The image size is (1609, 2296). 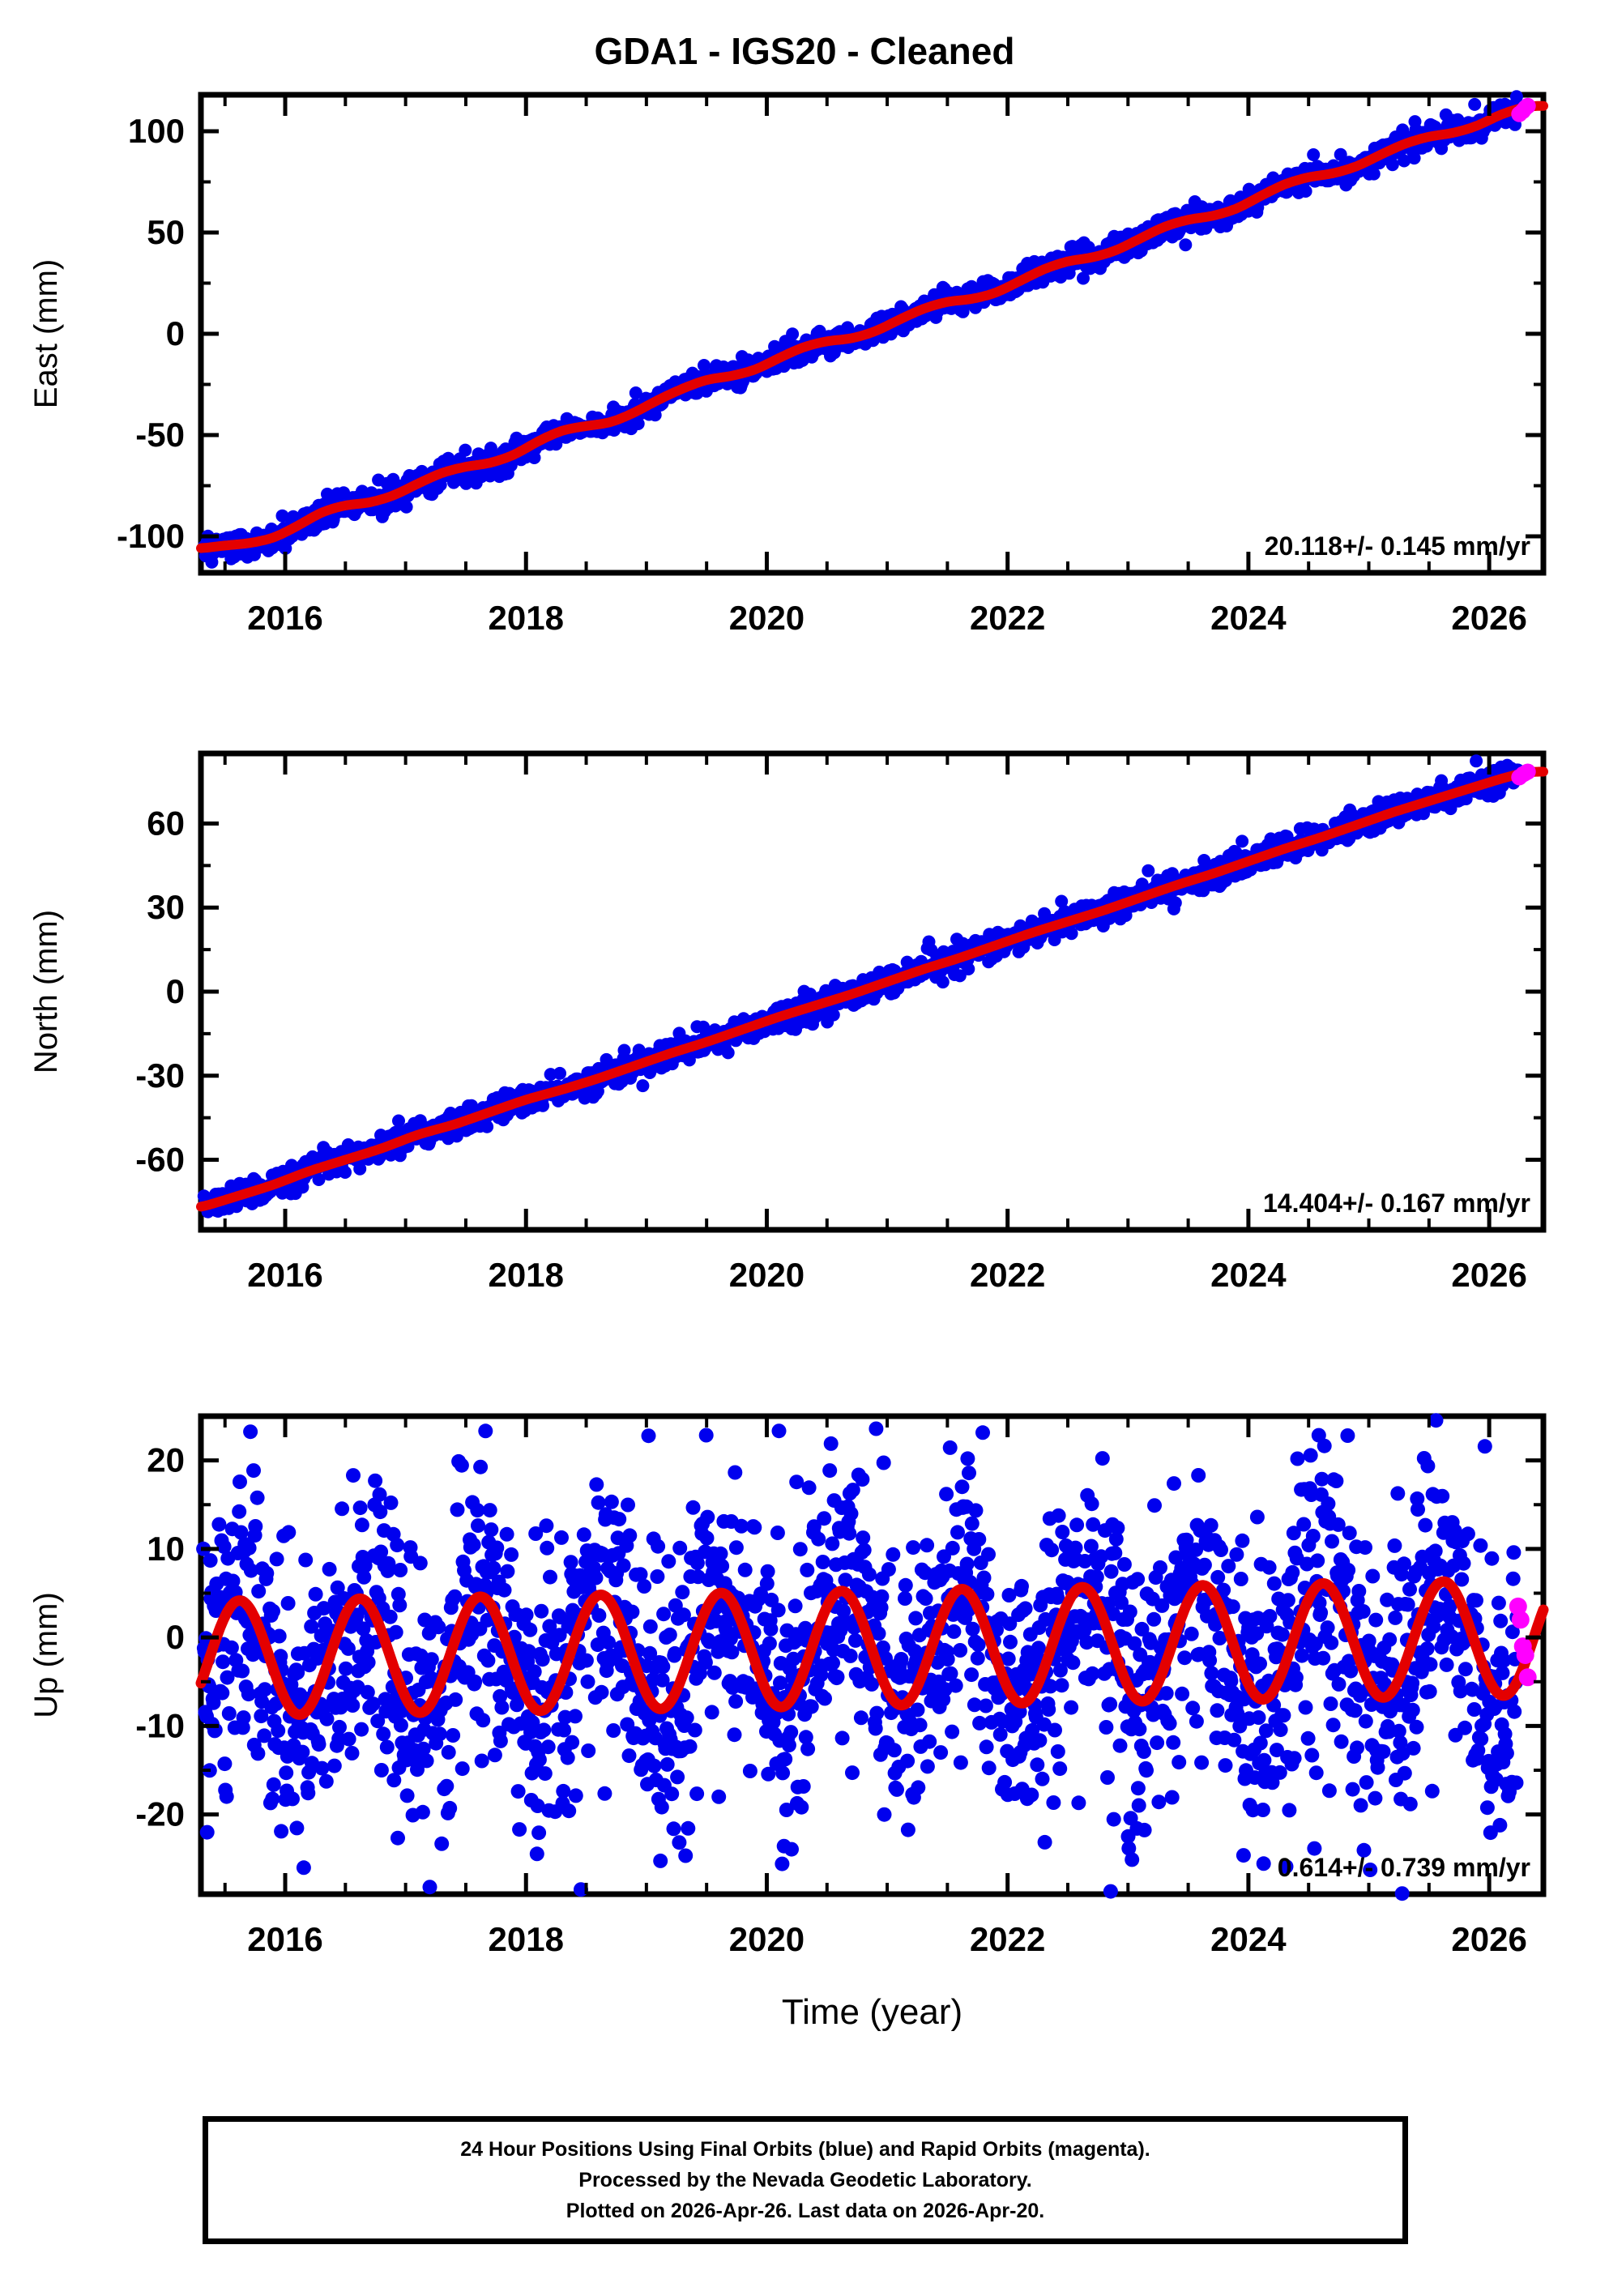 What do you see at coordinates (175, 333) in the screenshot?
I see `y-tick-label: 0` at bounding box center [175, 333].